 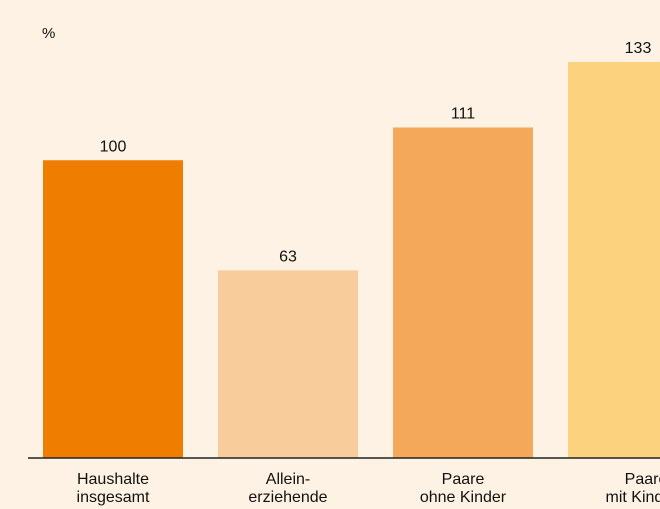 What do you see at coordinates (633, 497) in the screenshot?
I see `category-label-4-line-2: mit Kindern` at bounding box center [633, 497].